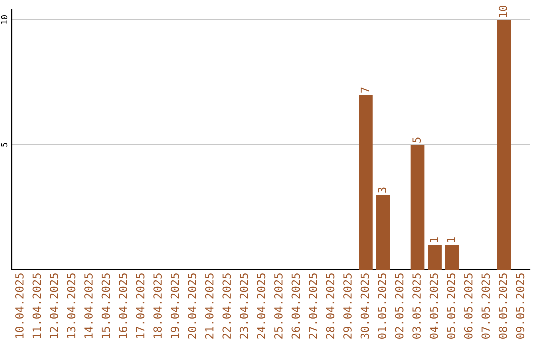  What do you see at coordinates (209, 306) in the screenshot?
I see `x-tick-label: 21.04.2025` at bounding box center [209, 306].